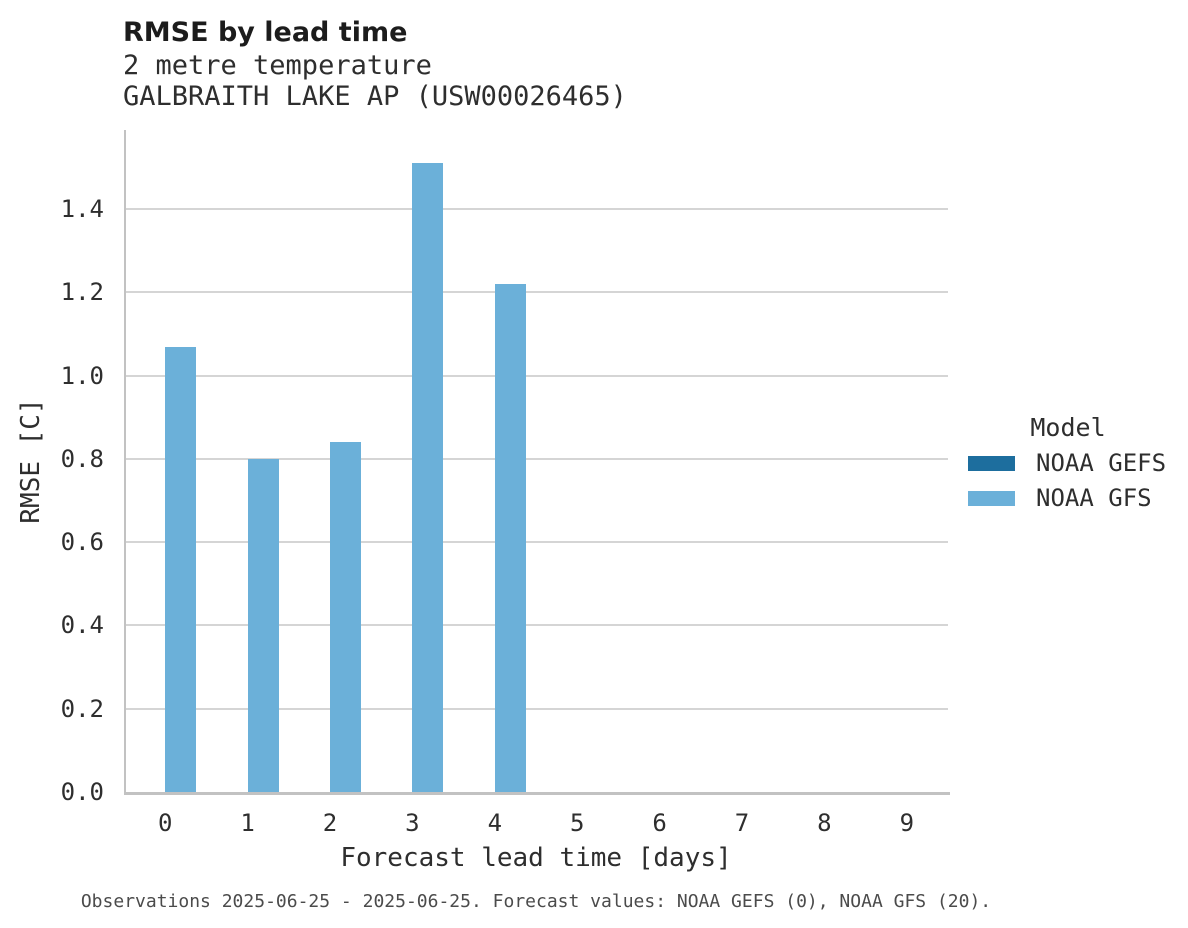 The width and height of the screenshot is (1188, 928). What do you see at coordinates (1094, 498) in the screenshot?
I see `legend-label: NOAA GFS` at bounding box center [1094, 498].